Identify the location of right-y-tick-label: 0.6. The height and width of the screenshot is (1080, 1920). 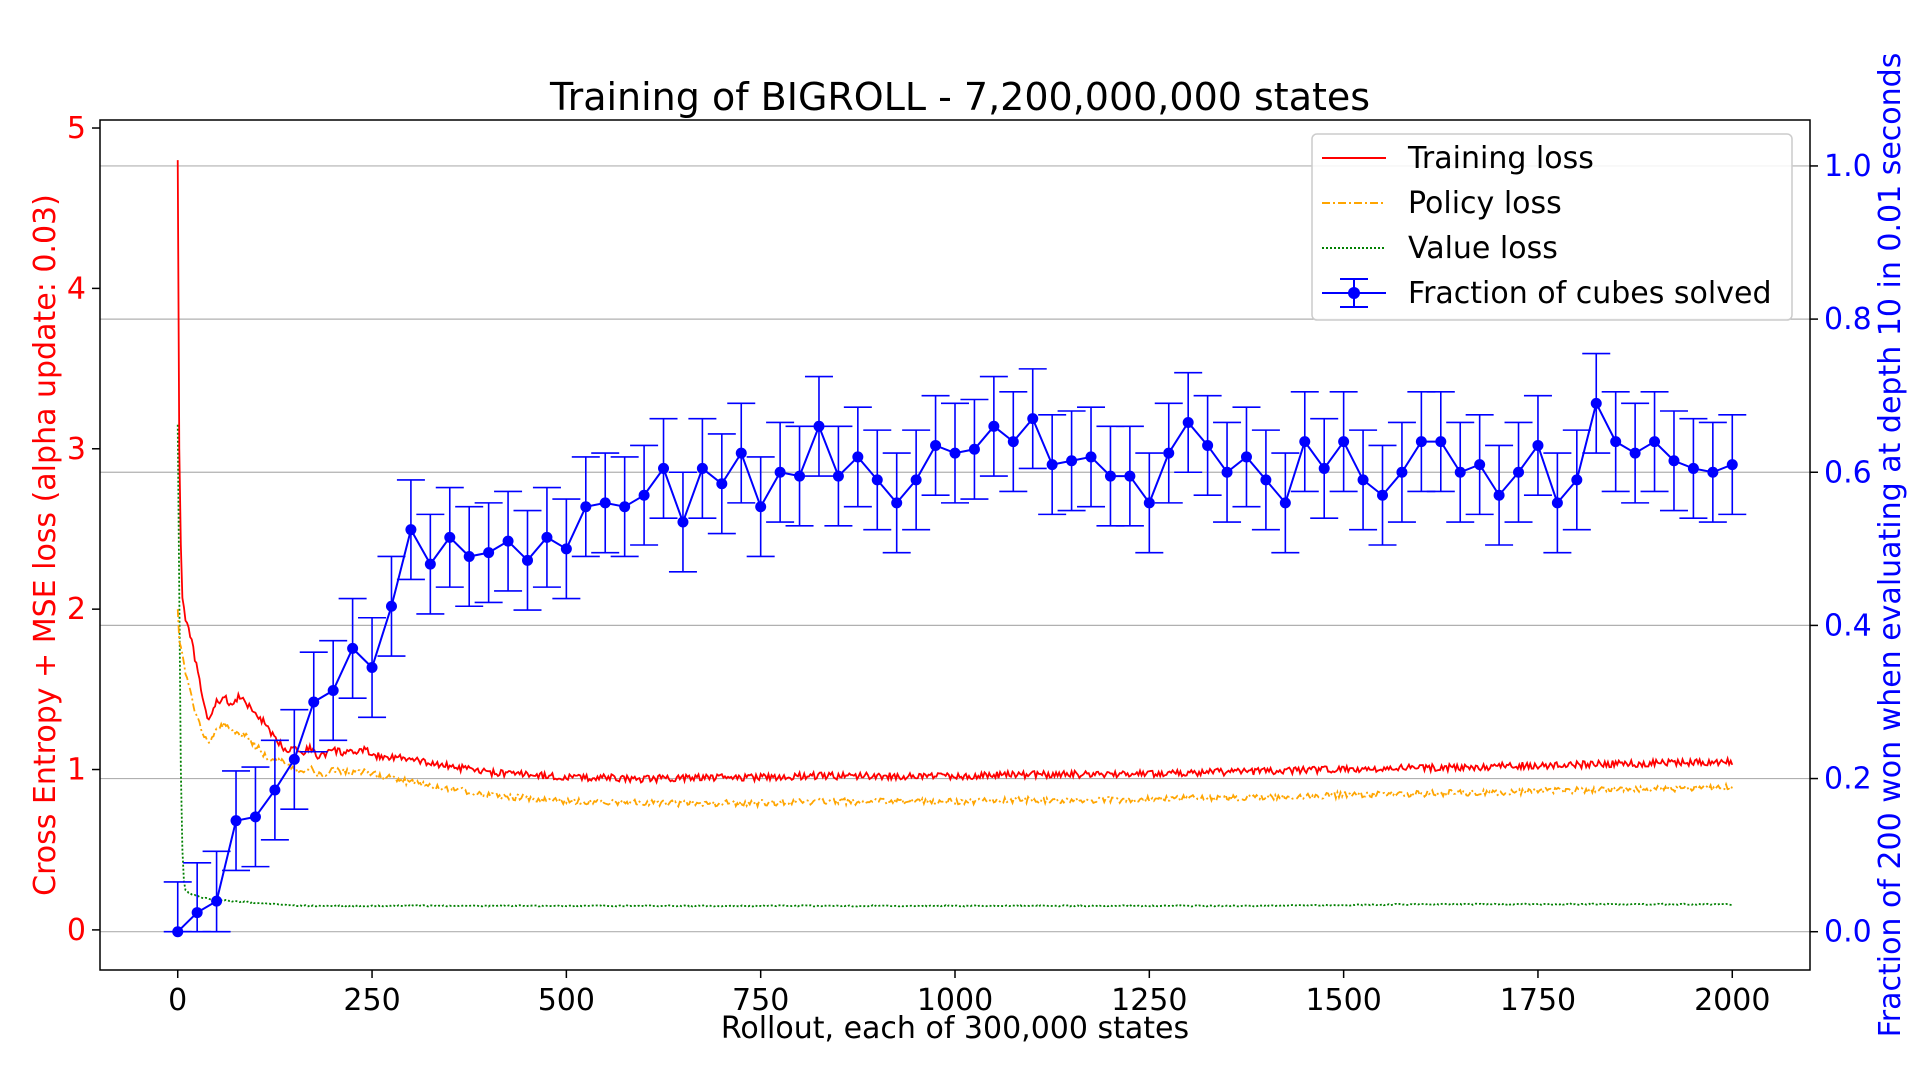
(1848, 472).